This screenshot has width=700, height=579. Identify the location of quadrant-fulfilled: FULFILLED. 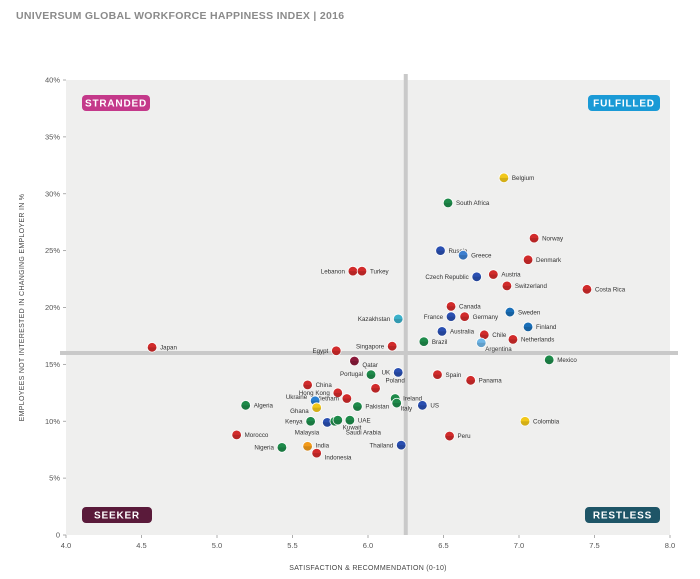
(624, 103).